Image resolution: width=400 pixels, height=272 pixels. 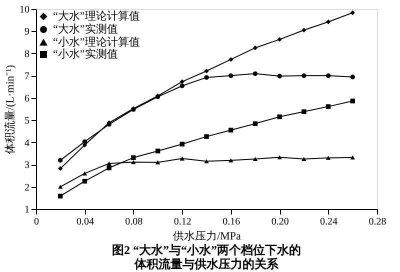 What do you see at coordinates (85, 29) in the screenshot?
I see `legend-label: “大水”实测值` at bounding box center [85, 29].